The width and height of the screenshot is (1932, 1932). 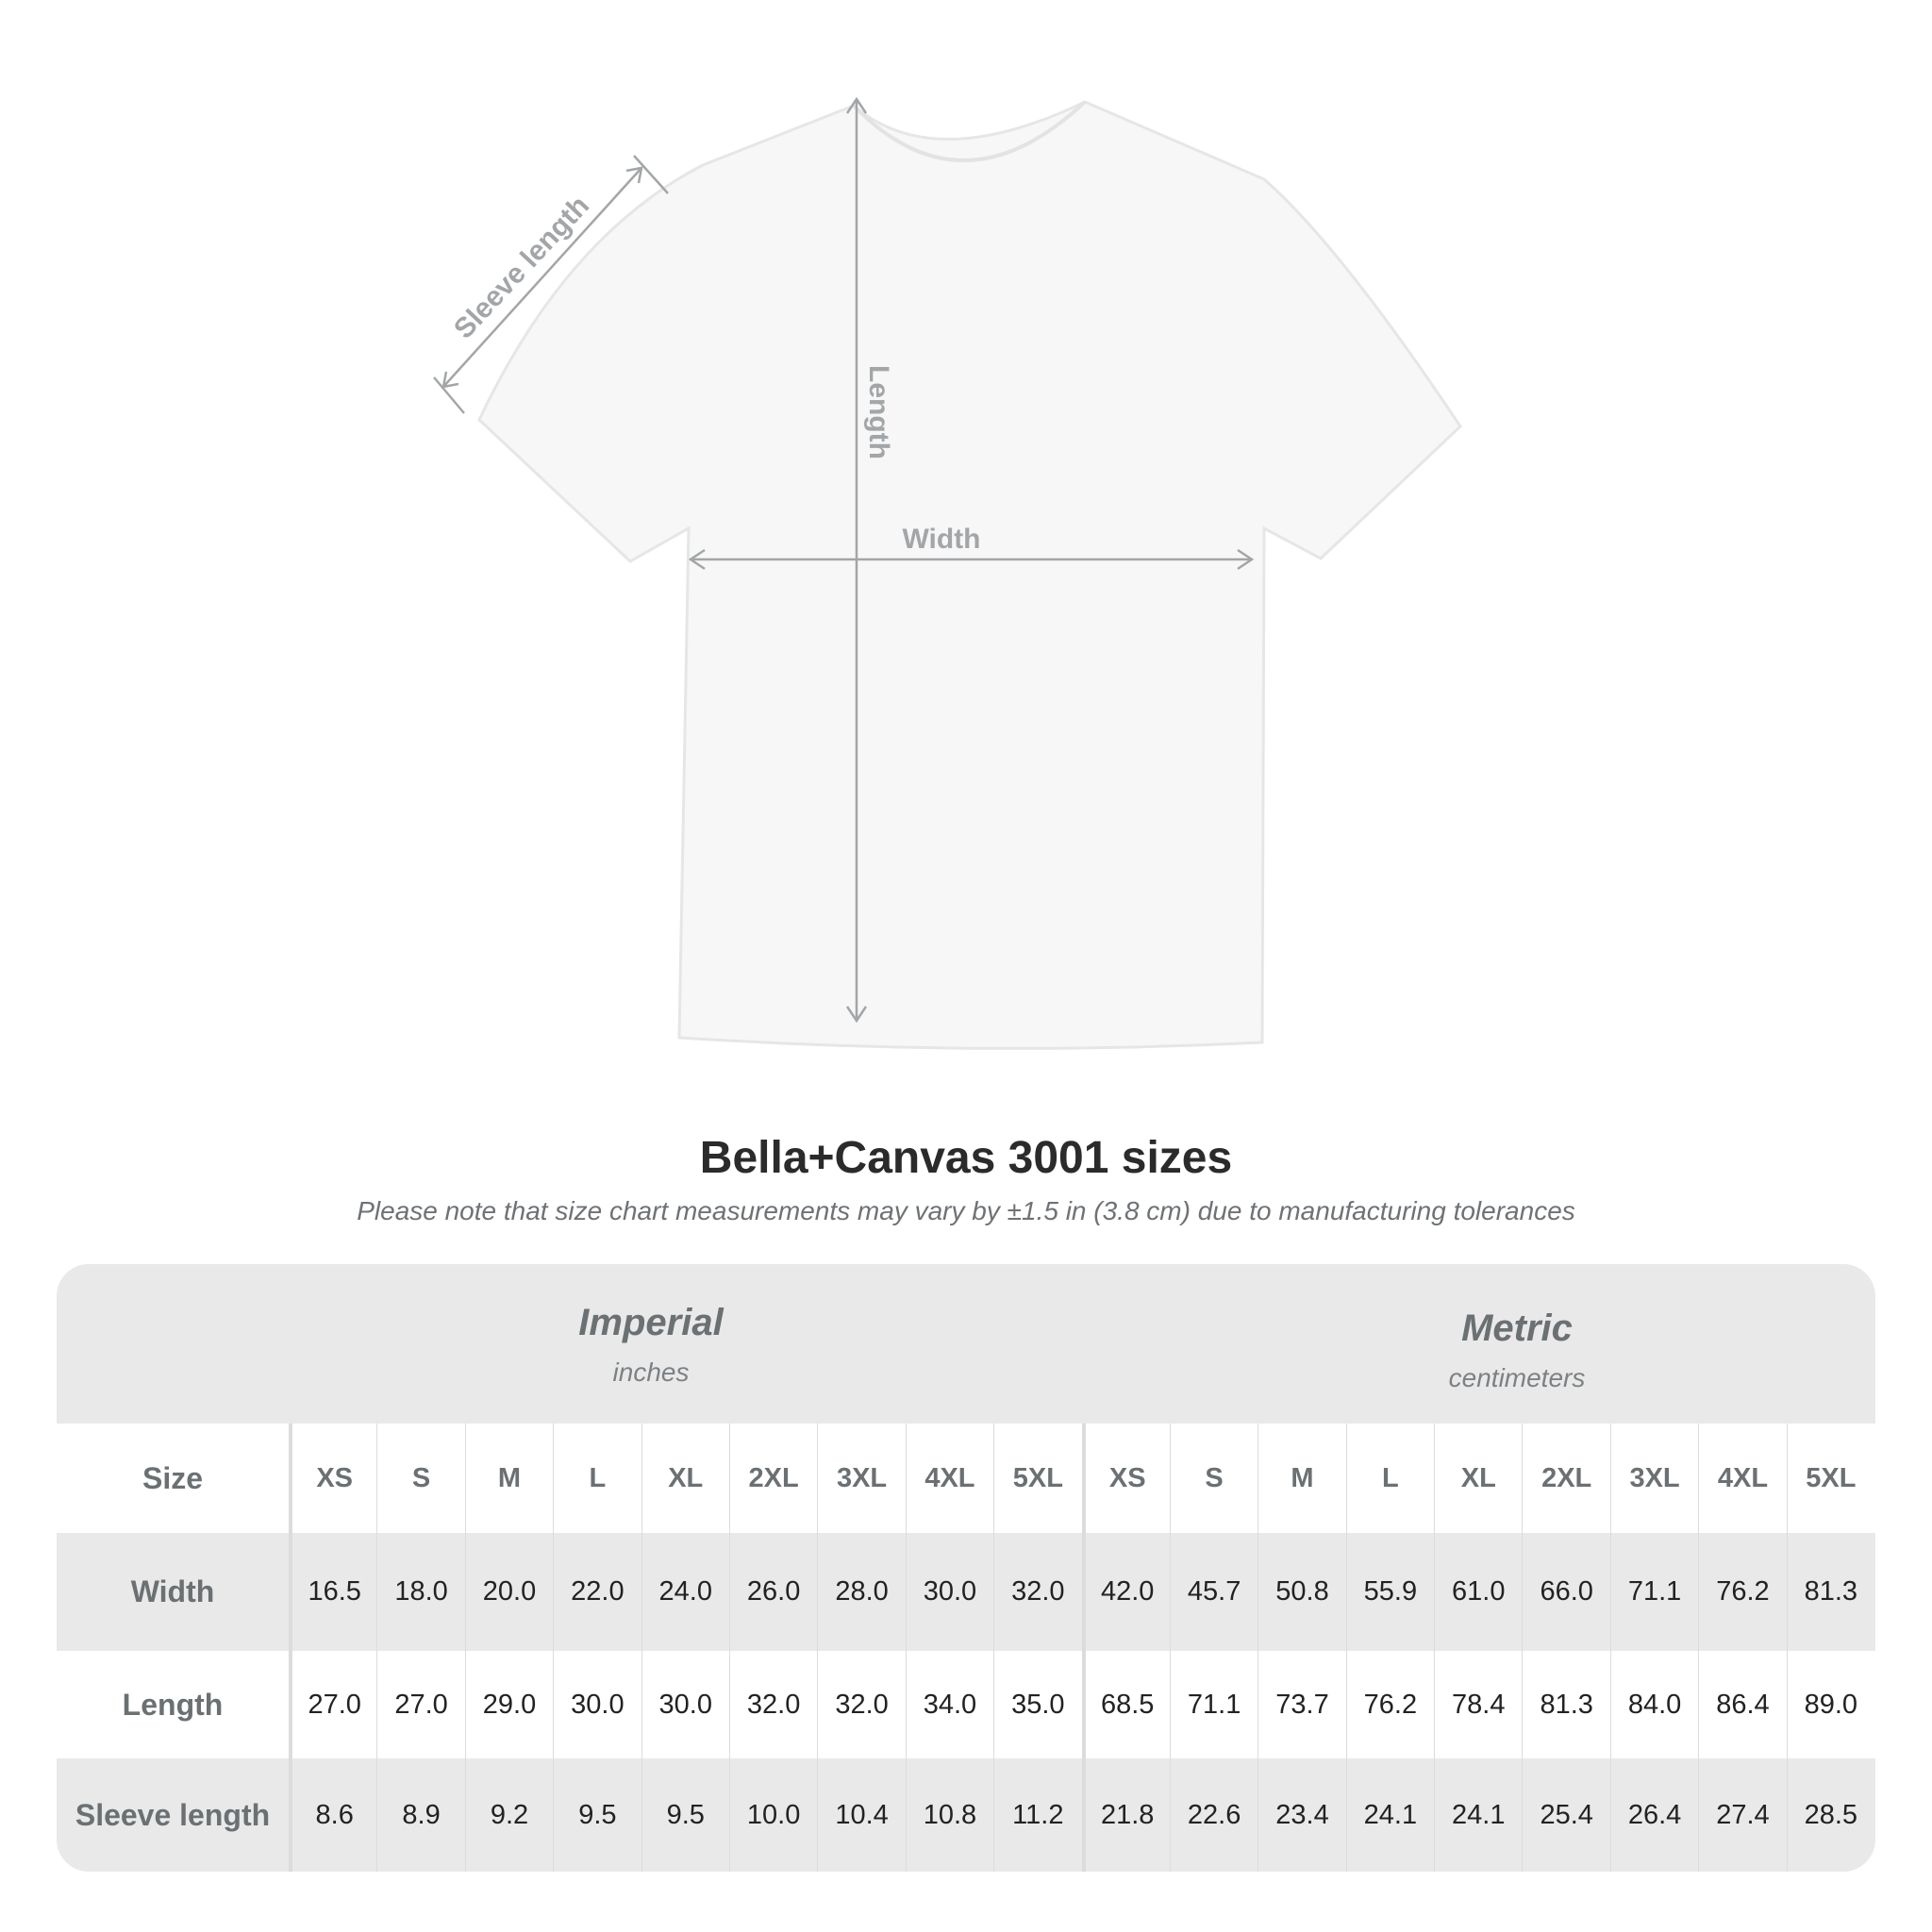 What do you see at coordinates (1653, 1478) in the screenshot?
I see `metric-cell: 3XL` at bounding box center [1653, 1478].